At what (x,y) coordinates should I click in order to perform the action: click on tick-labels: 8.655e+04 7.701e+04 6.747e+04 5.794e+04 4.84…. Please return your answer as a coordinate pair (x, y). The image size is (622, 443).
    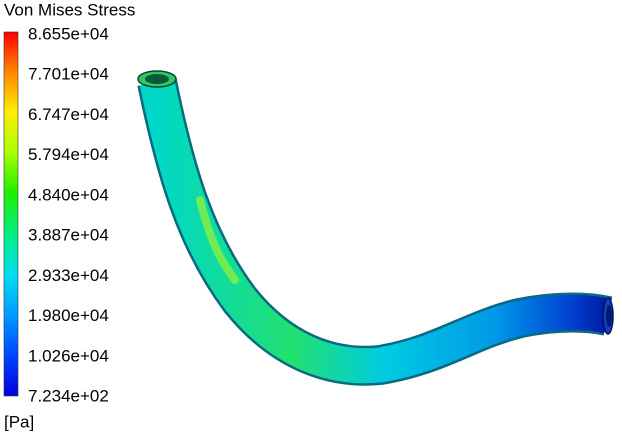
    Looking at the image, I should click on (68, 214).